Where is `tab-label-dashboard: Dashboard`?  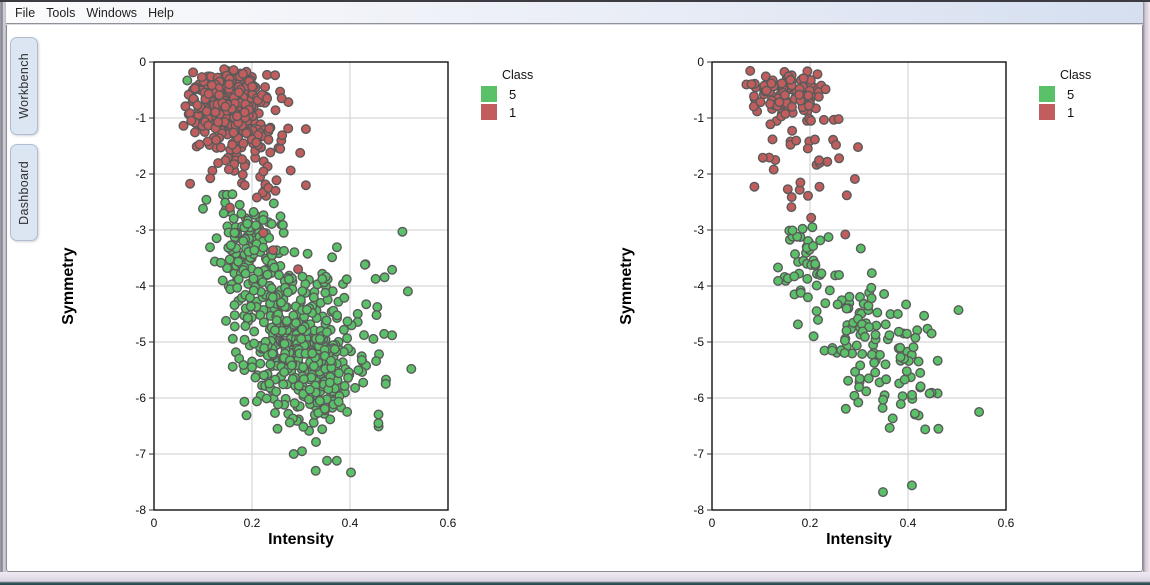
tab-label-dashboard: Dashboard is located at coordinates (24, 192).